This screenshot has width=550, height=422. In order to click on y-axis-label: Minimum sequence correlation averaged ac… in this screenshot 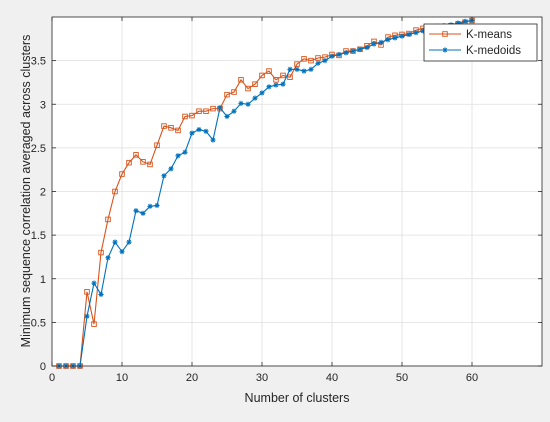, I will do `click(26, 191)`.